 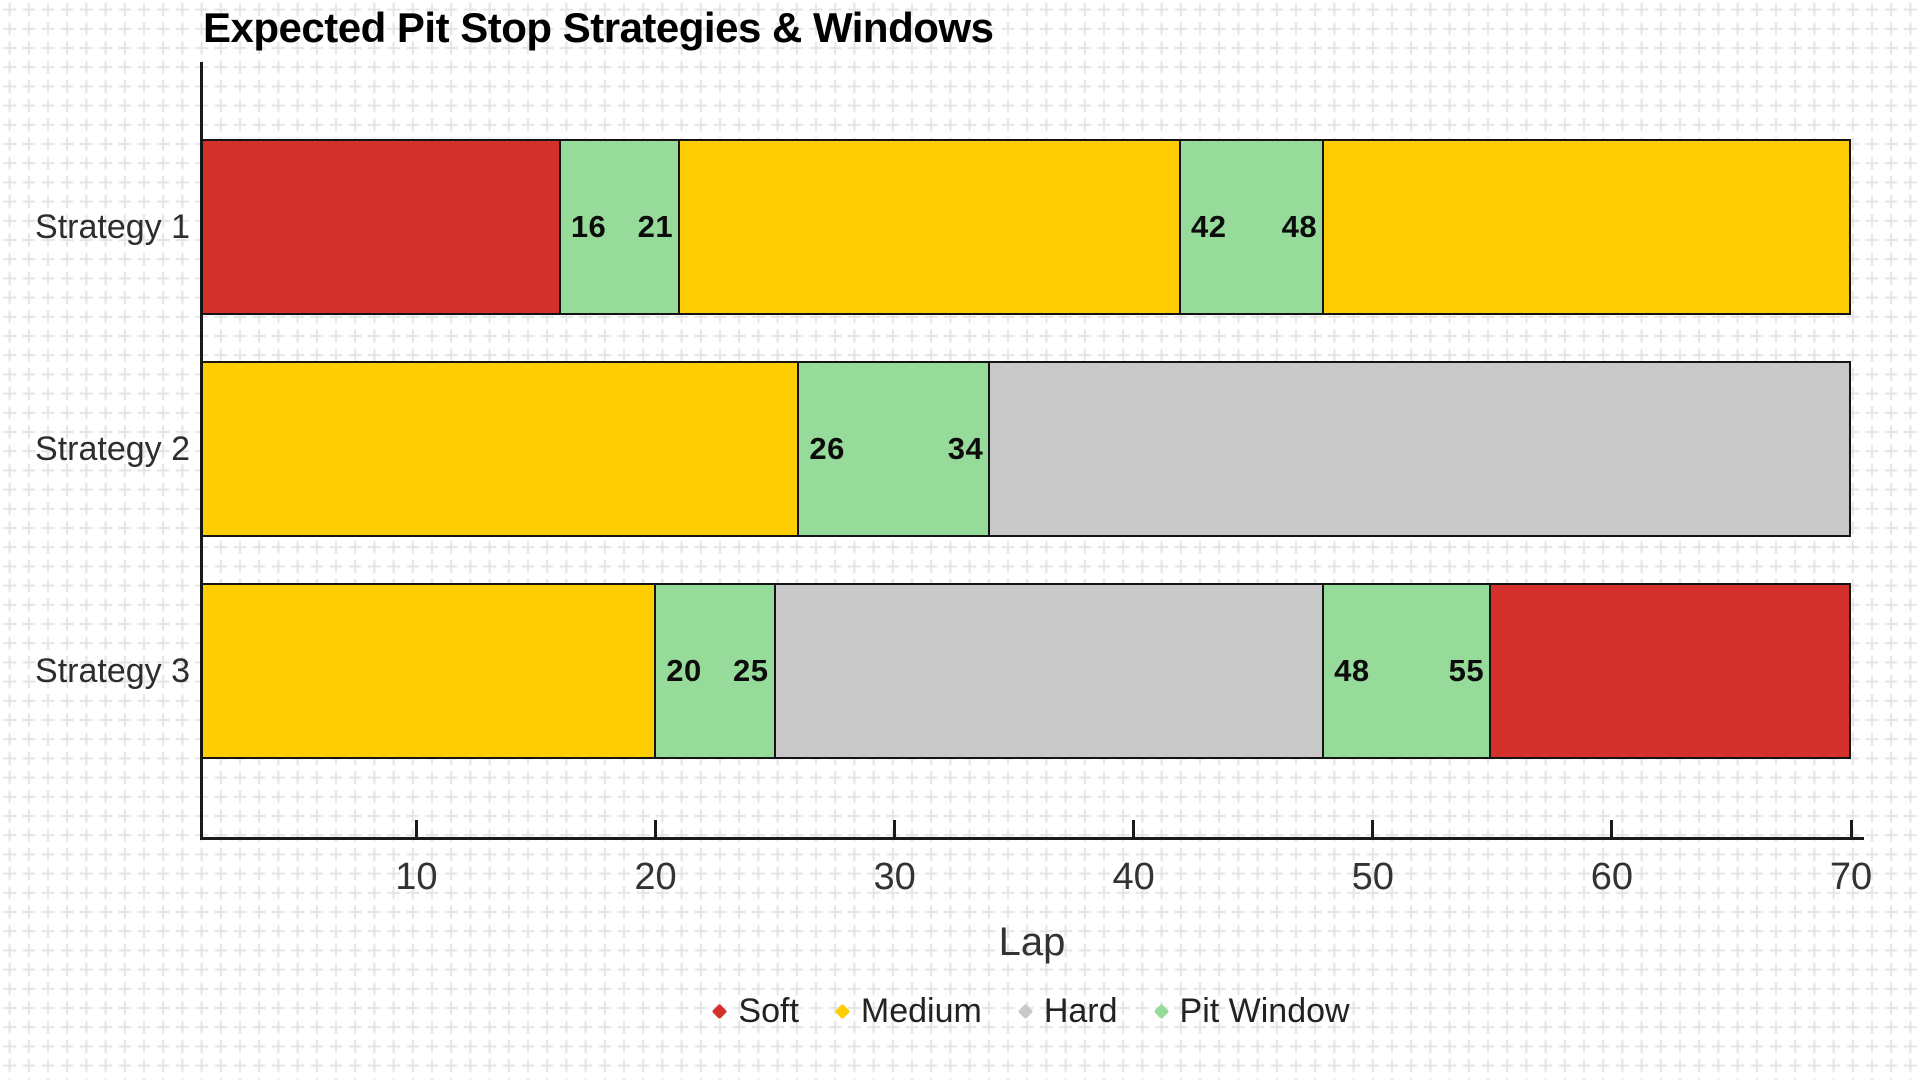 I want to click on pit-window-end-lap: 34, so click(x=965, y=448).